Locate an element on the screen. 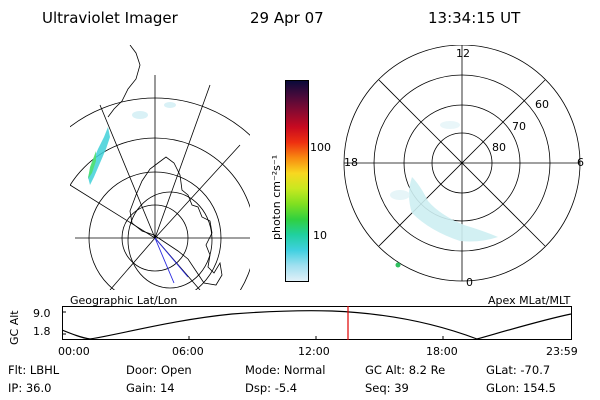 This screenshot has width=600, height=400. colorbar-tick-100: 100 is located at coordinates (320, 147).